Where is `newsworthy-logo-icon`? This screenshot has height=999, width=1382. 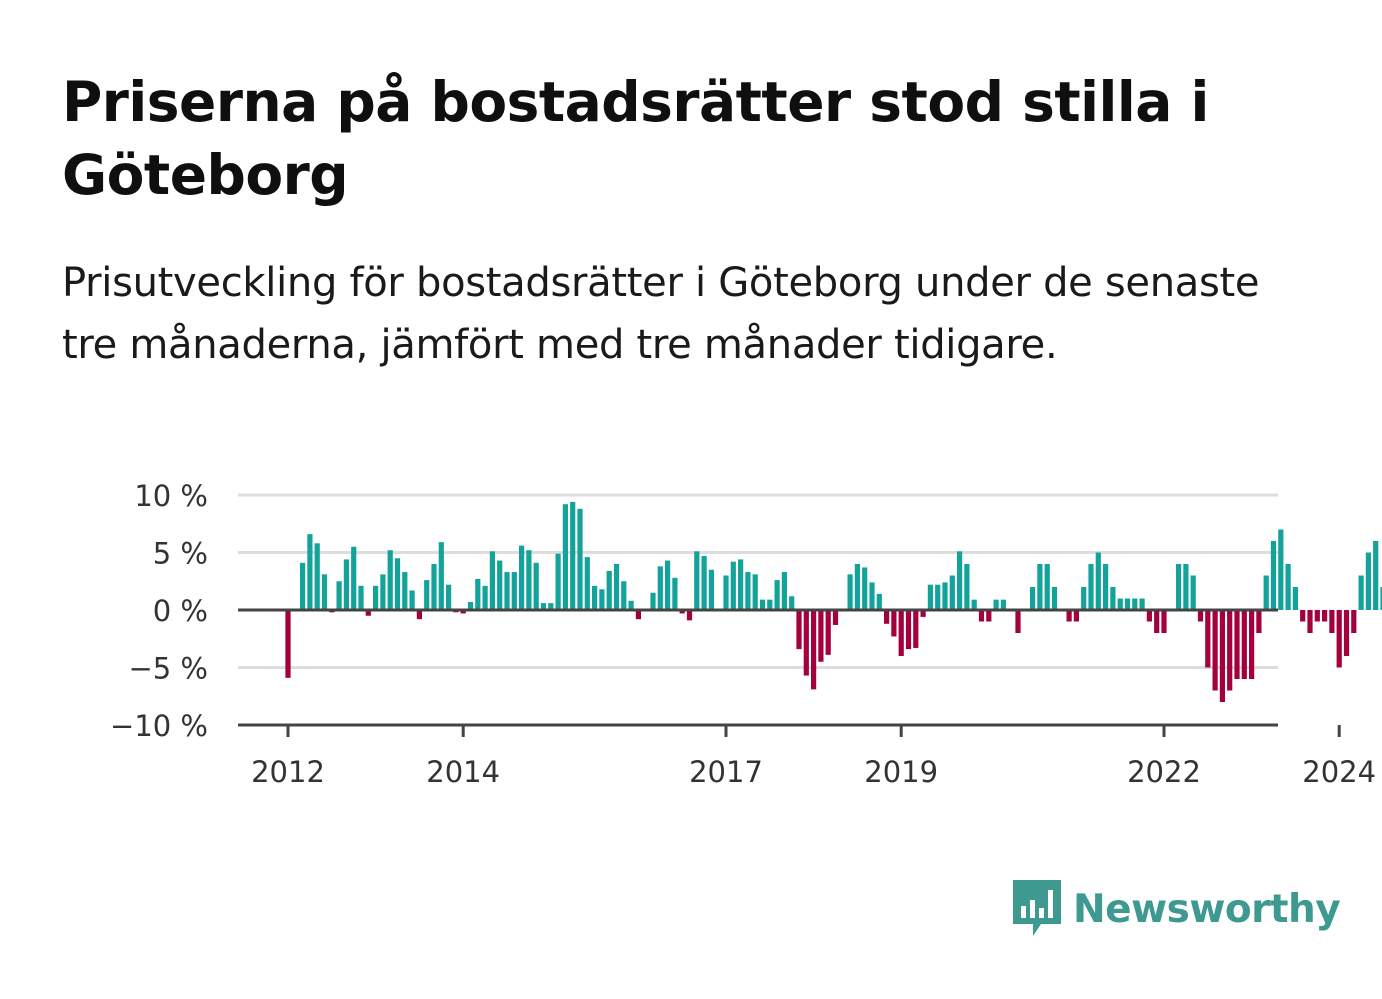
newsworthy-logo-icon is located at coordinates (1037, 908).